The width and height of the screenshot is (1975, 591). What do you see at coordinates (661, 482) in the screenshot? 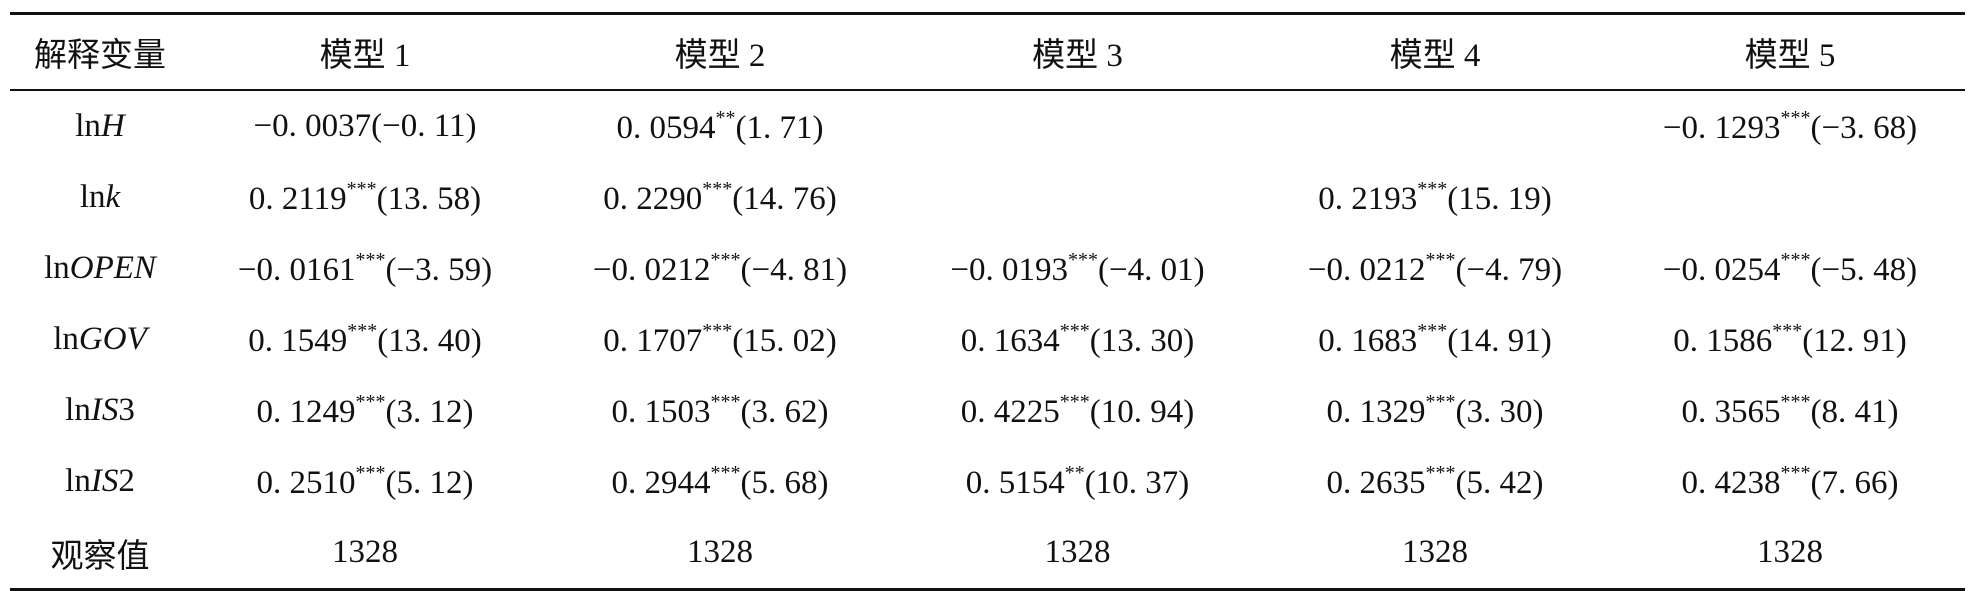
I see `coefficient: 0. 2944` at bounding box center [661, 482].